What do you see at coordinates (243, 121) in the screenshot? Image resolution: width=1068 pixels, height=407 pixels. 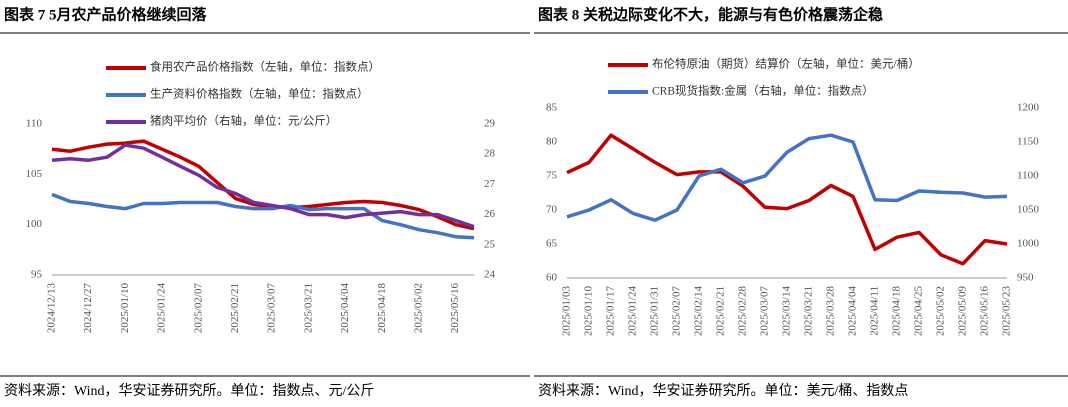 I see `legend-label: 猪肉平均价（右轴，单位：元/公斤）` at bounding box center [243, 121].